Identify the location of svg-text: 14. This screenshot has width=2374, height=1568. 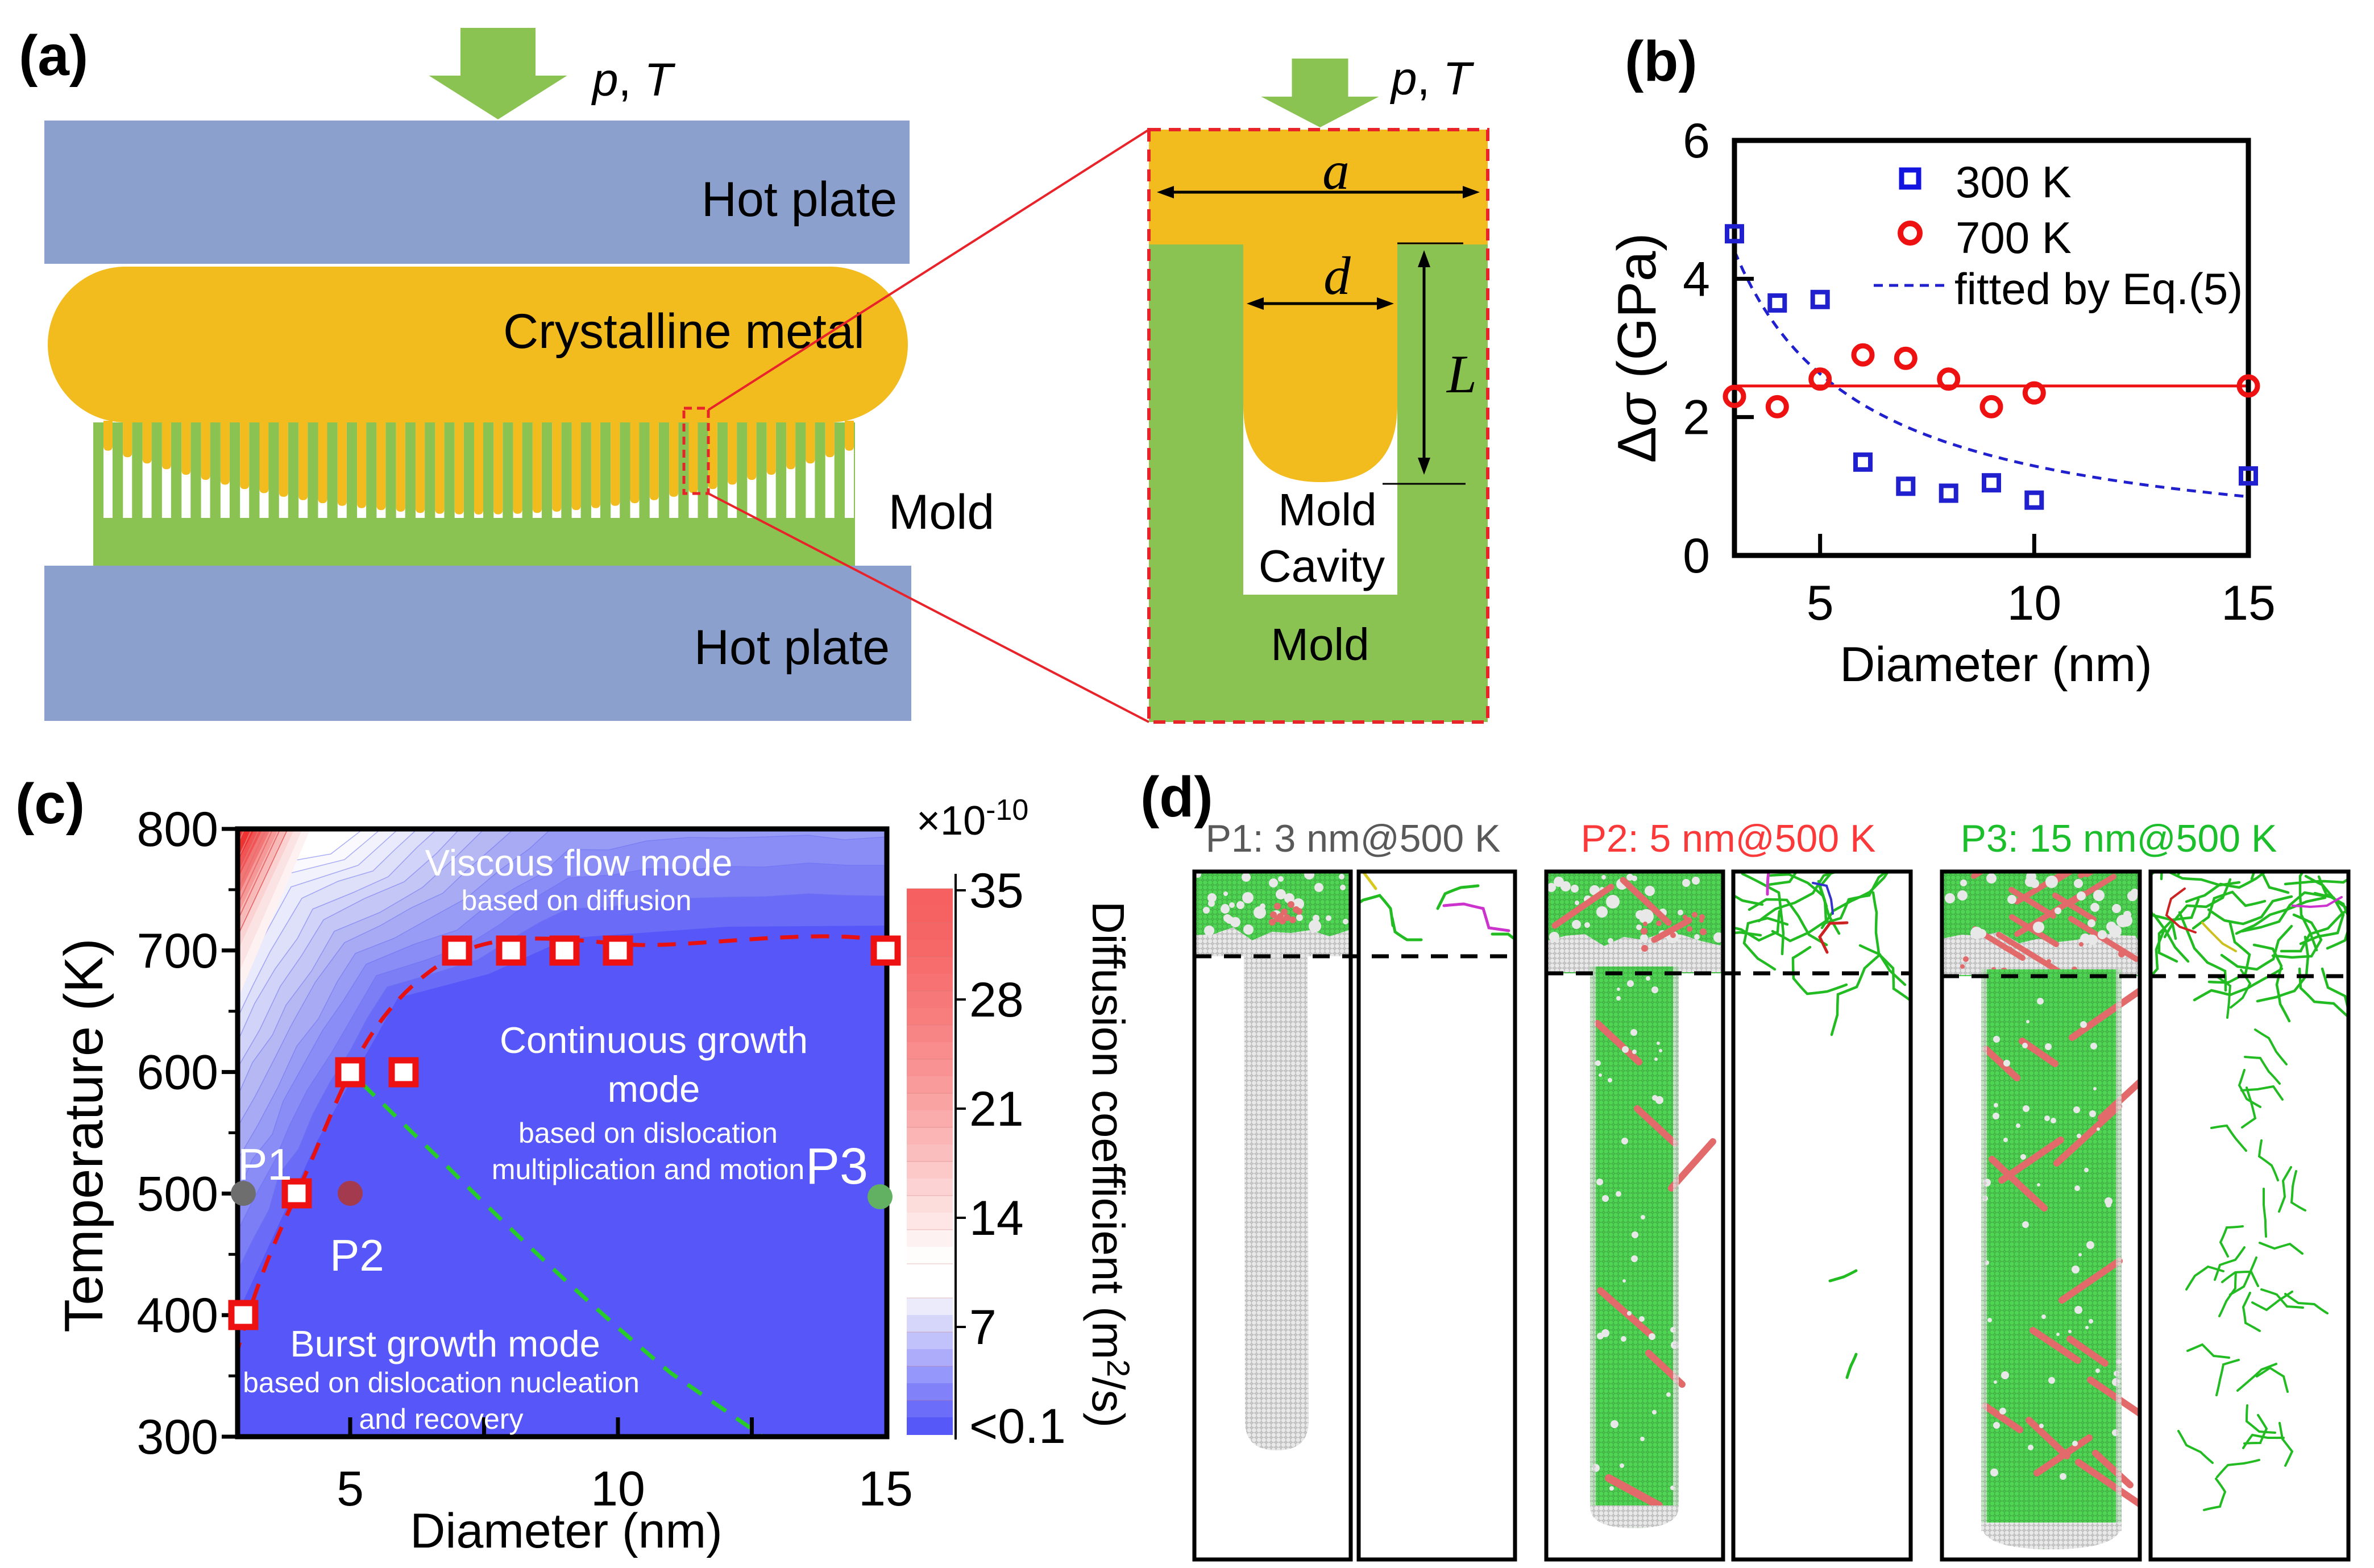
(996, 1218).